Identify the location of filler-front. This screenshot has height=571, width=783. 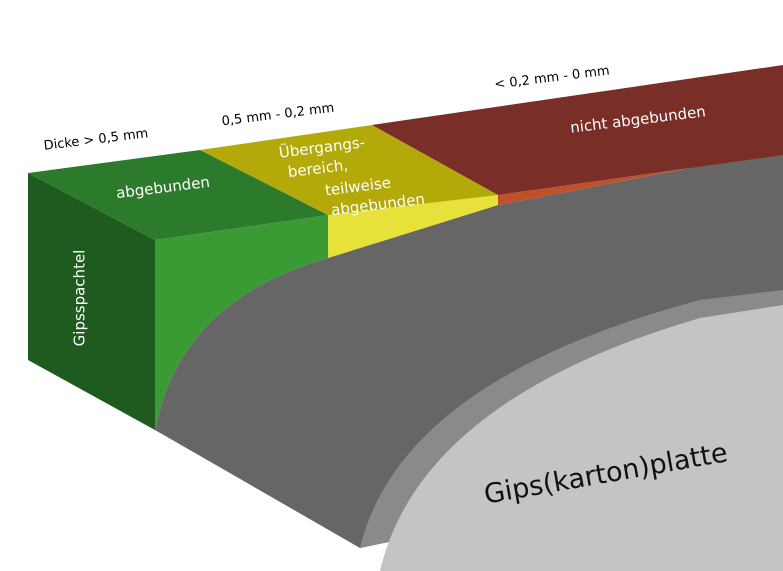
(91, 301).